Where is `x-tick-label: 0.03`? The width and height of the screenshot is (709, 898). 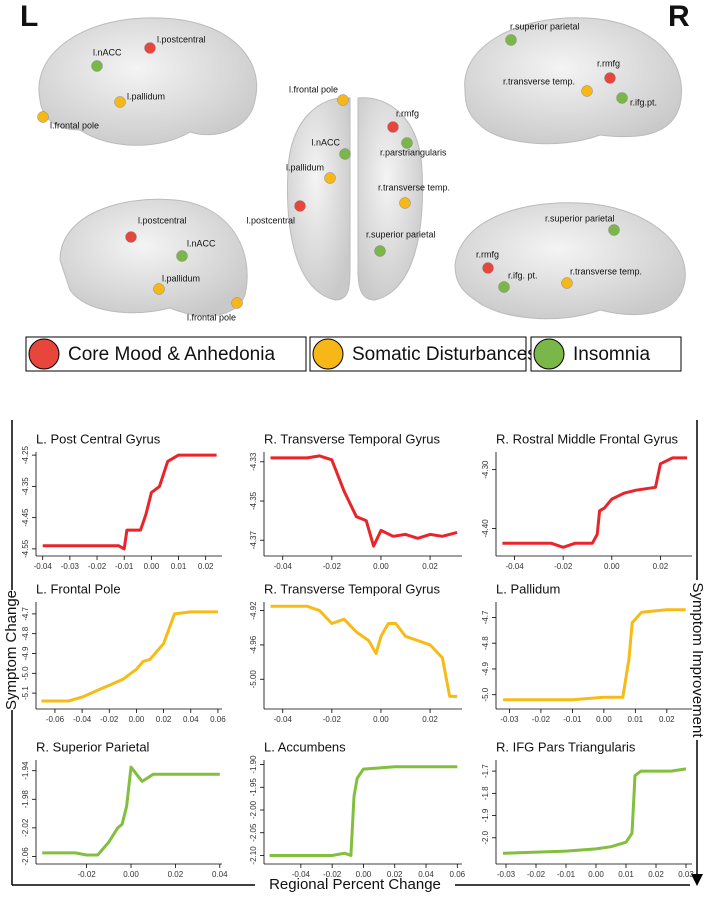
x-tick-label: 0.03 is located at coordinates (686, 874).